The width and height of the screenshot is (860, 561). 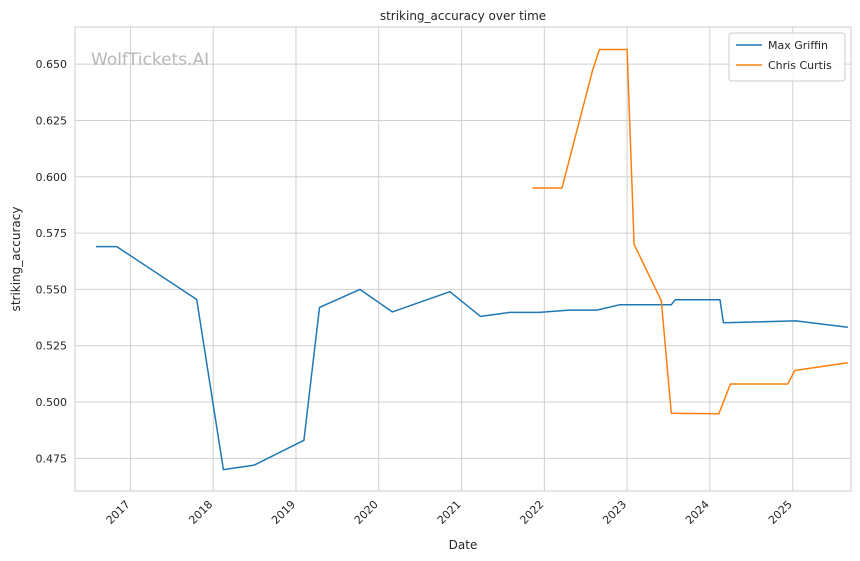 What do you see at coordinates (200, 512) in the screenshot?
I see `x-tick-label: 2018` at bounding box center [200, 512].